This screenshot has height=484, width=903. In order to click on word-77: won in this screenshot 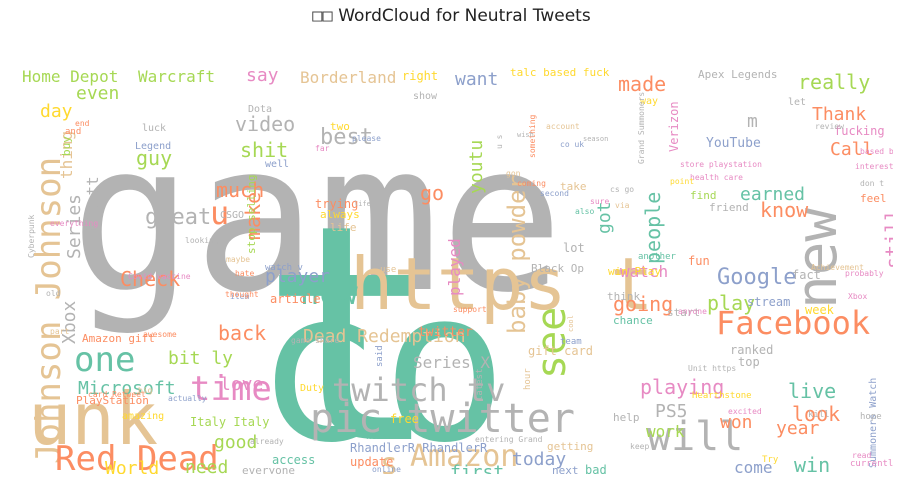, I will do `click(736, 422)`.